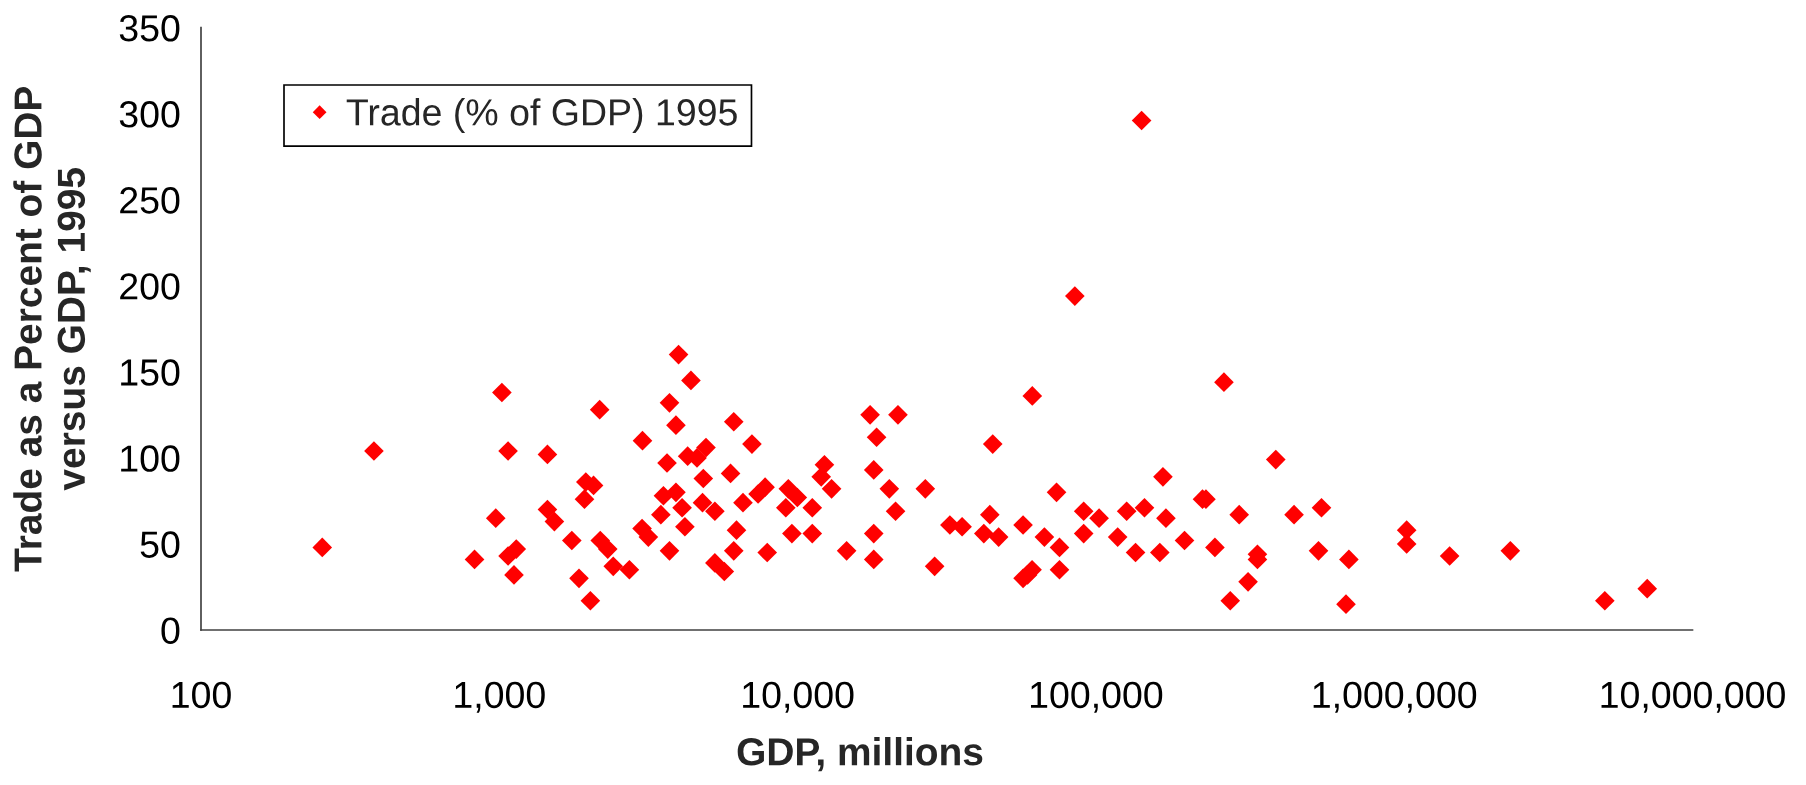 The height and width of the screenshot is (785, 1806). Describe the element at coordinates (798, 697) in the screenshot. I see `x-tick-label: 10,000` at that location.